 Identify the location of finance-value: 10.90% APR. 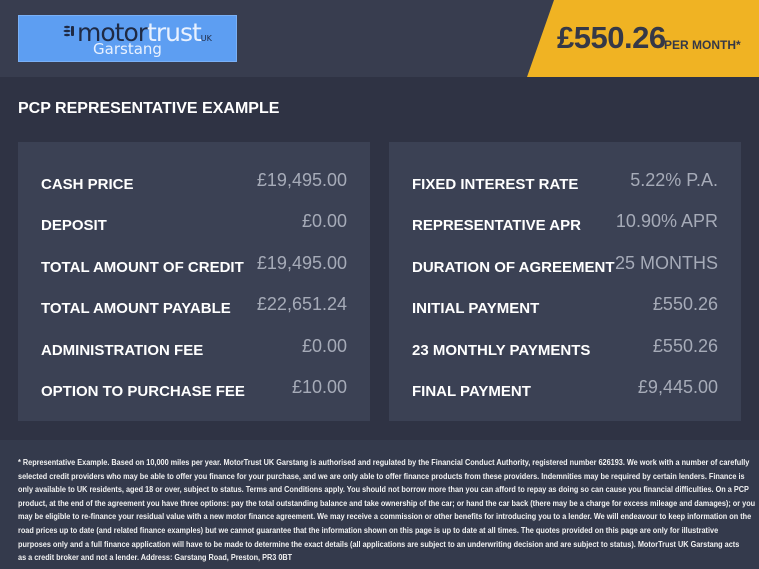
(666, 221).